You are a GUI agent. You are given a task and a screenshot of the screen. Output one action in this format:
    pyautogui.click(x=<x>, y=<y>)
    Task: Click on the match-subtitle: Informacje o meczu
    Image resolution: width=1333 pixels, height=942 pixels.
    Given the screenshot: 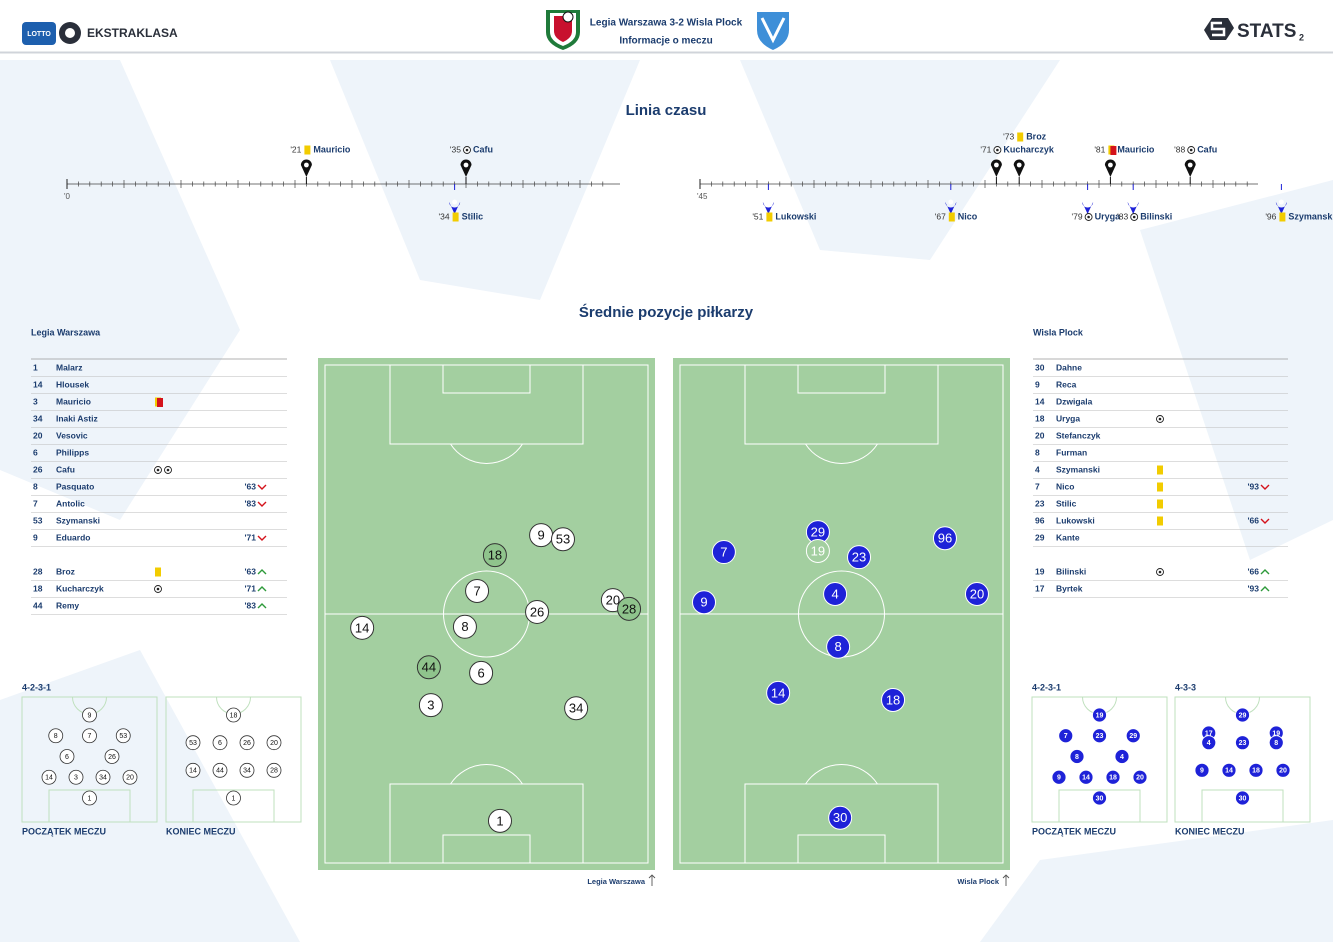 What is the action you would take?
    pyautogui.click(x=665, y=41)
    